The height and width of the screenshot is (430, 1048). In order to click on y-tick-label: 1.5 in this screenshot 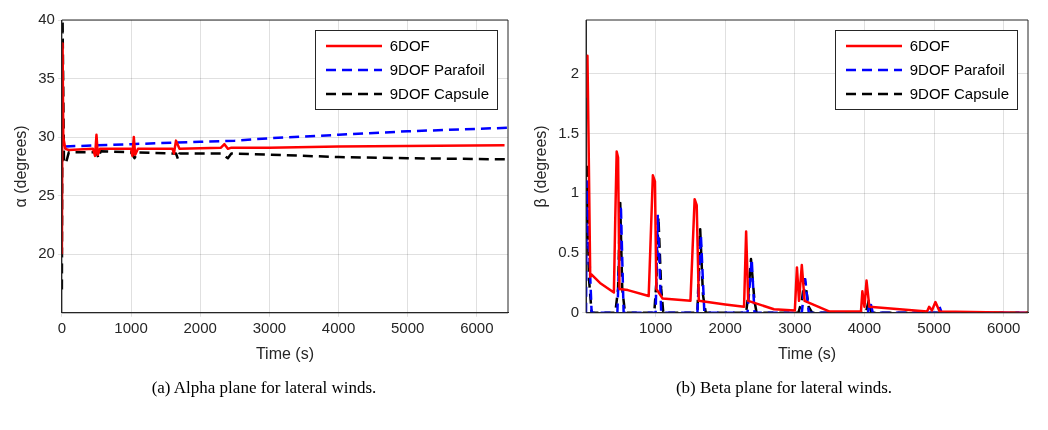, I will do `click(569, 132)`.